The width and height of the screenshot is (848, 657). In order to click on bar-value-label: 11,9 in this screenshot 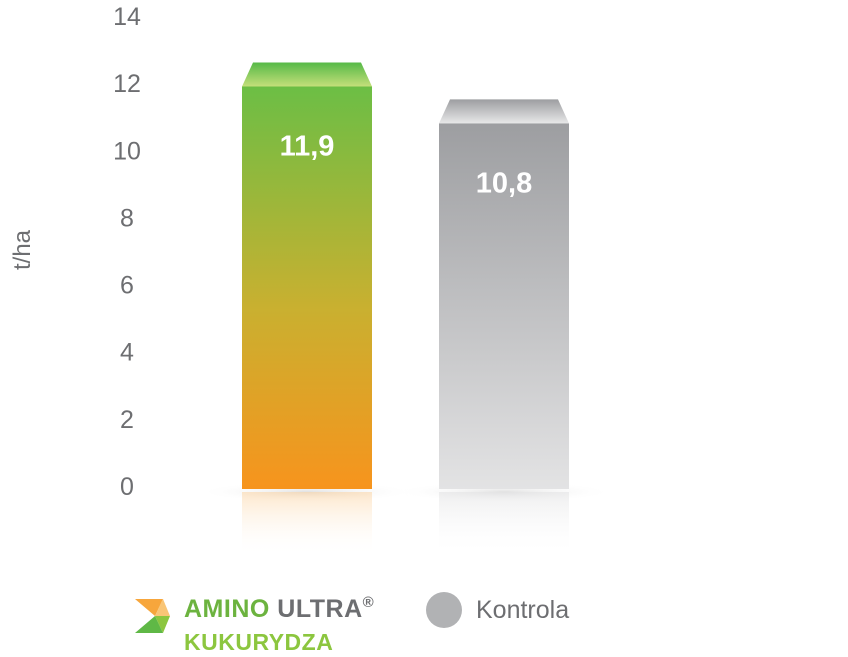, I will do `click(307, 147)`.